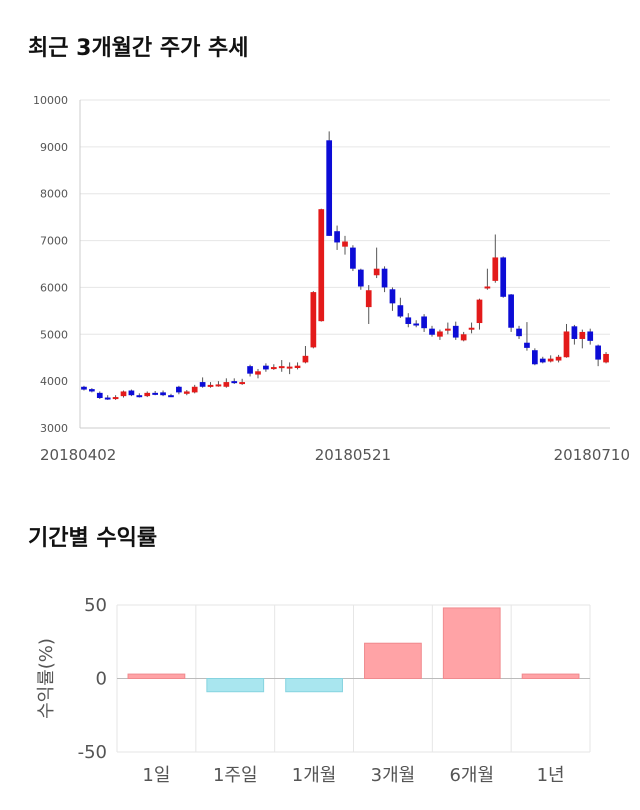 The width and height of the screenshot is (640, 810). Describe the element at coordinates (54, 334) in the screenshot. I see `price-y-tick-label: 5000` at that location.